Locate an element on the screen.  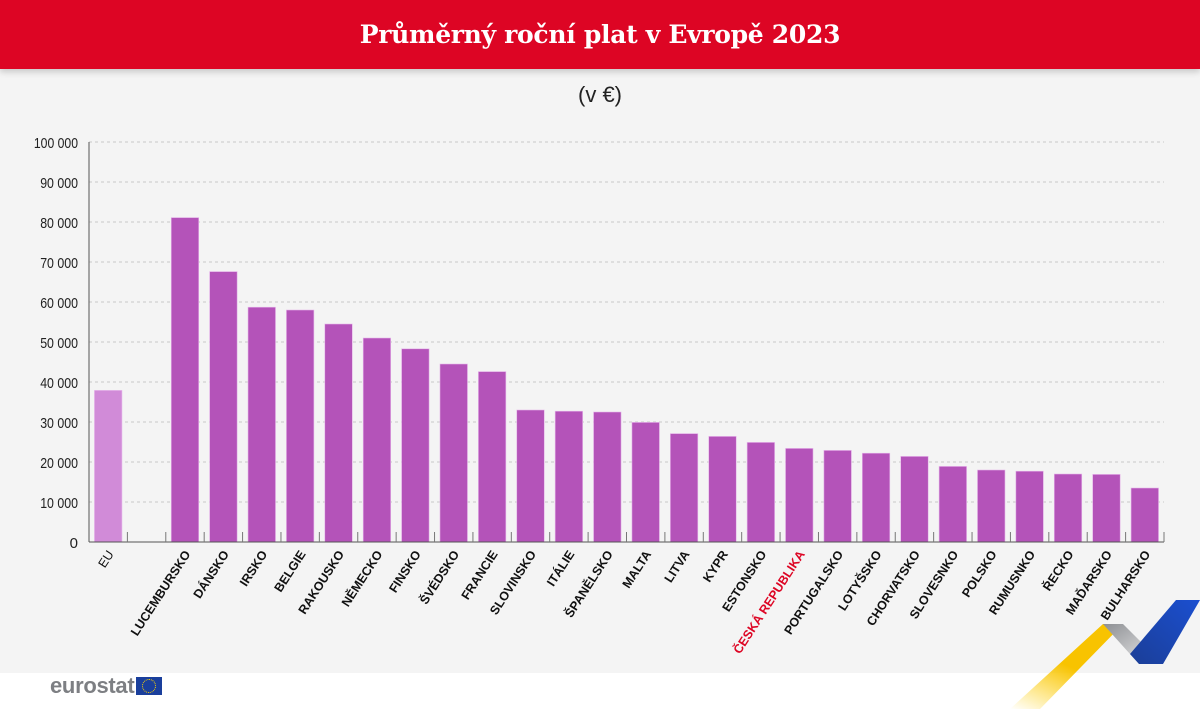
bar-švédsko is located at coordinates (453, 453).